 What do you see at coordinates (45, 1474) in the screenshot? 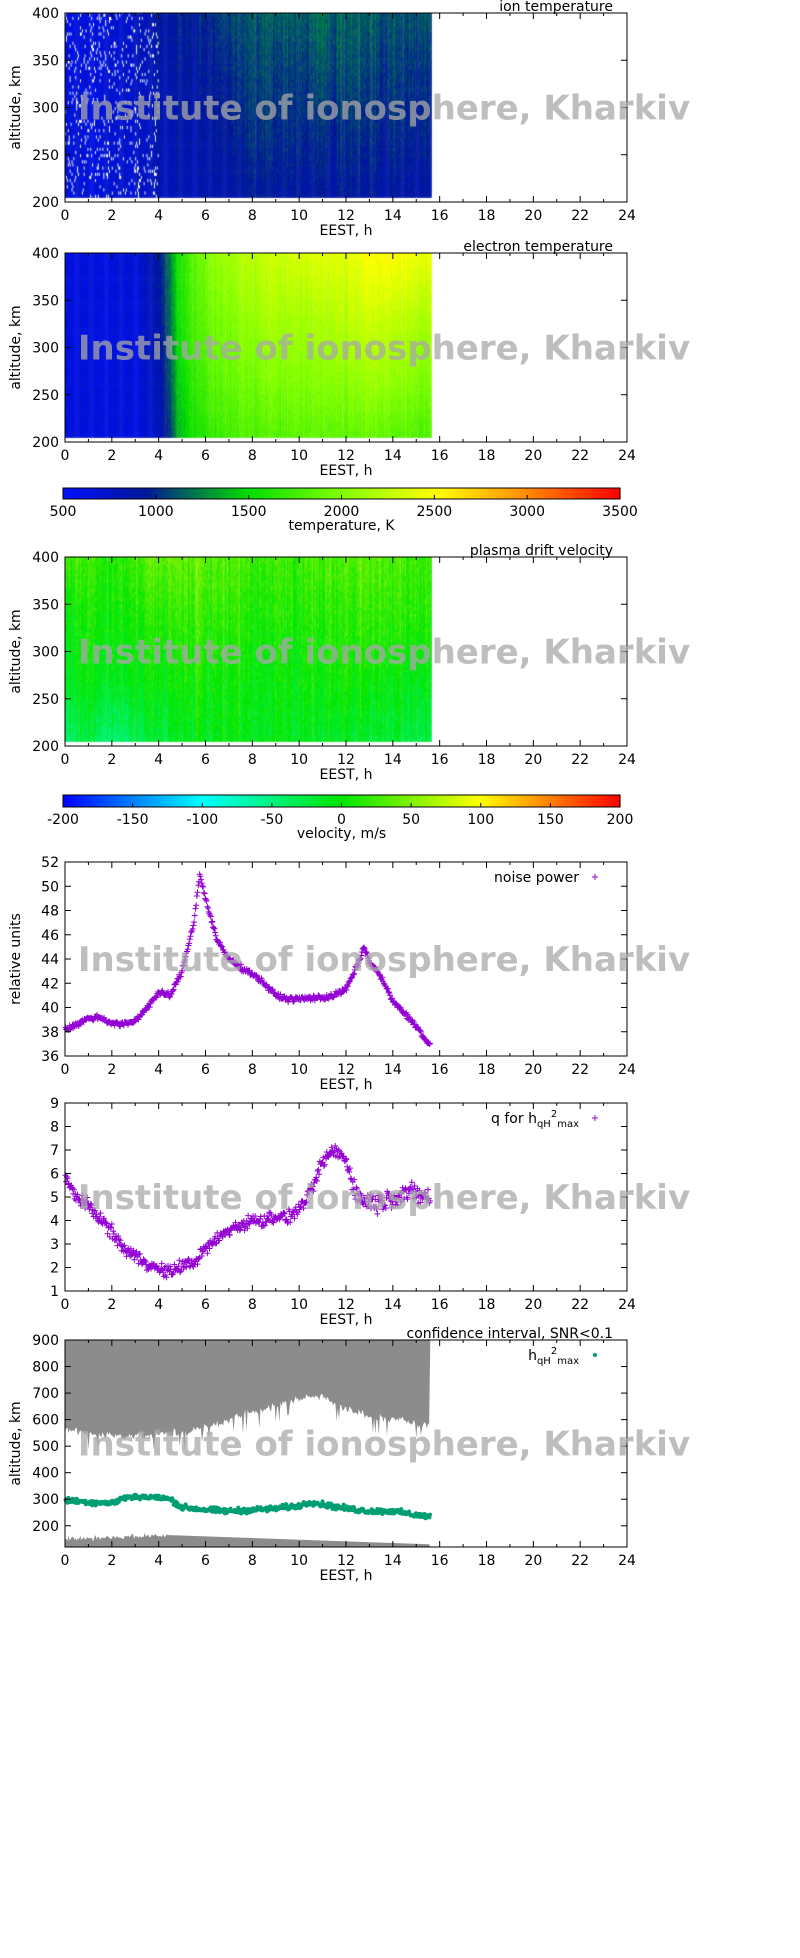
I see `y-tick-label: 400` at bounding box center [45, 1474].